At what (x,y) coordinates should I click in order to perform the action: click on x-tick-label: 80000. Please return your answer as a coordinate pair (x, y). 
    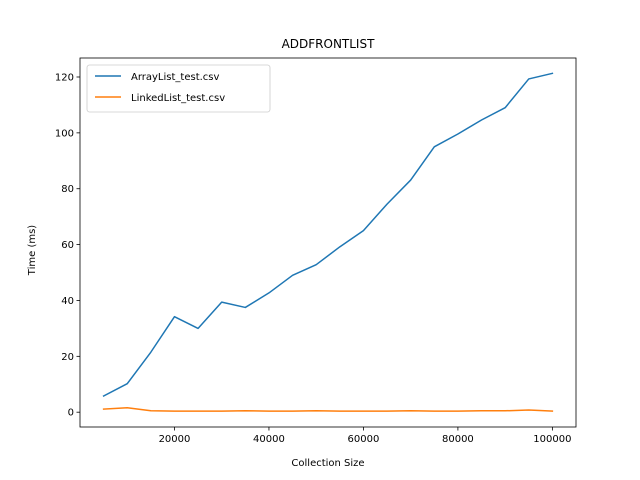
    Looking at the image, I should click on (458, 439).